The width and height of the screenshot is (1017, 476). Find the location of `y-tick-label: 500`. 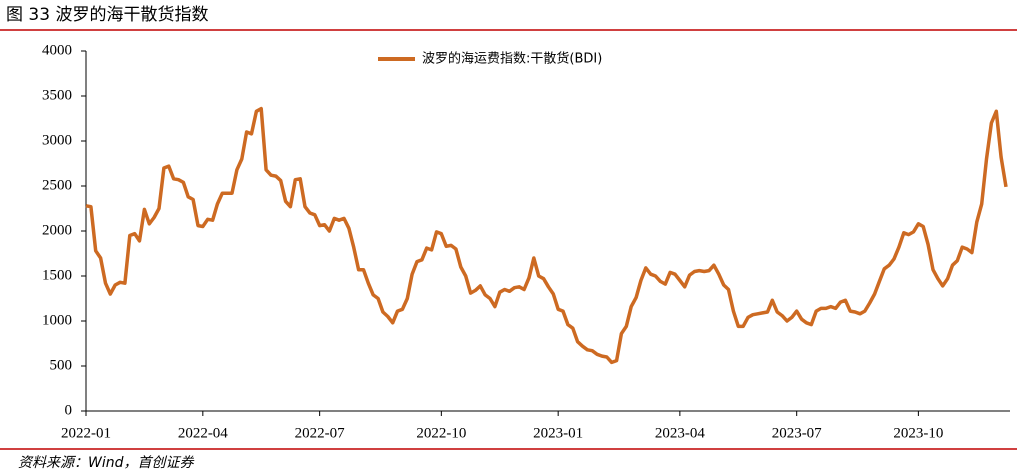

y-tick-label: 500 is located at coordinates (61, 365).